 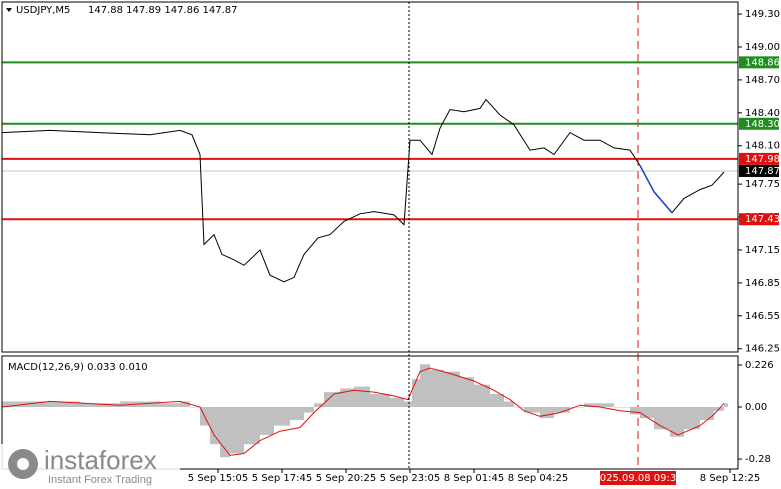 What do you see at coordinates (656, 189) in the screenshot?
I see `price-line` at bounding box center [656, 189].